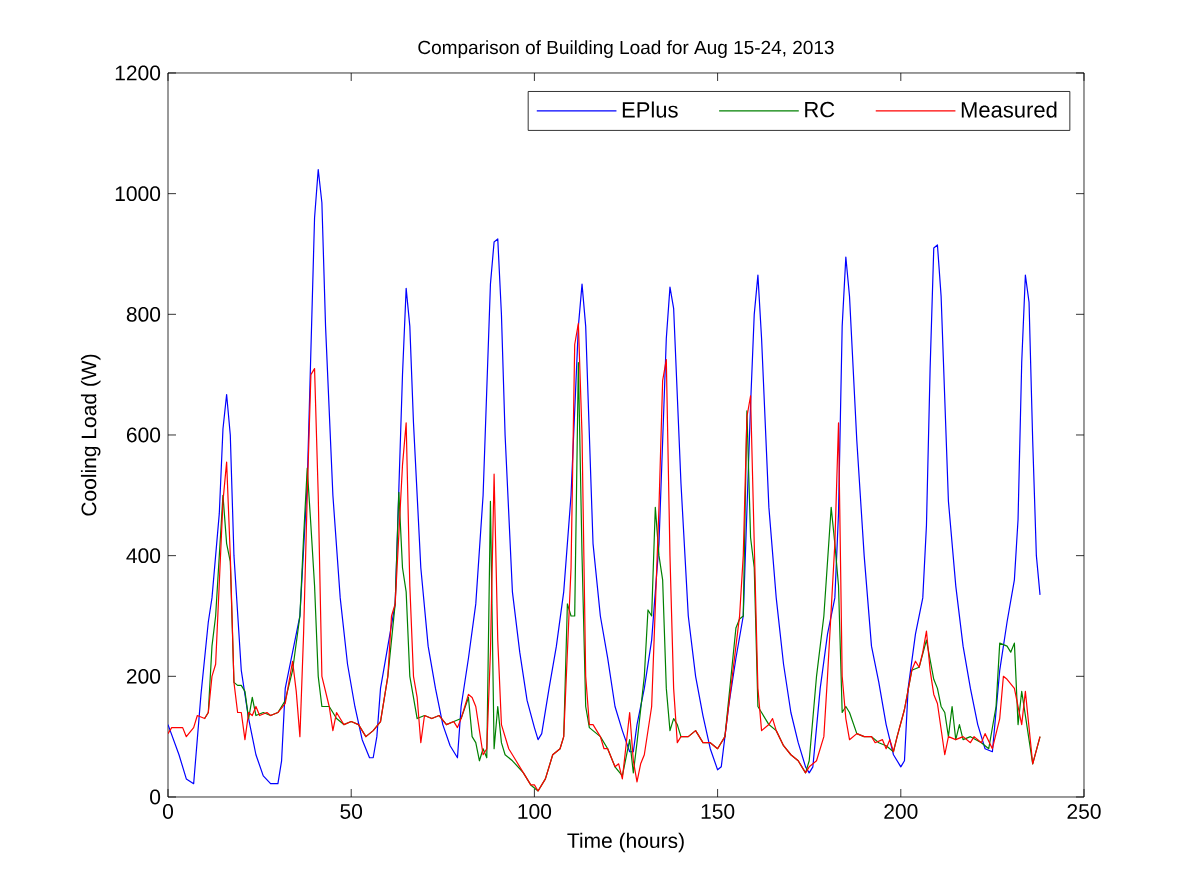  Describe the element at coordinates (138, 194) in the screenshot. I see `y-tick-label: 1000` at that location.